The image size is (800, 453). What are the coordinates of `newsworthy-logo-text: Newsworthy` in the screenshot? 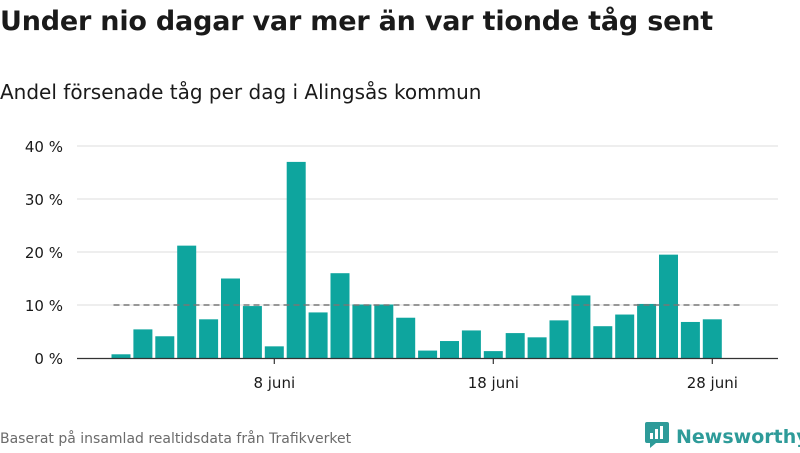 It's located at (738, 437).